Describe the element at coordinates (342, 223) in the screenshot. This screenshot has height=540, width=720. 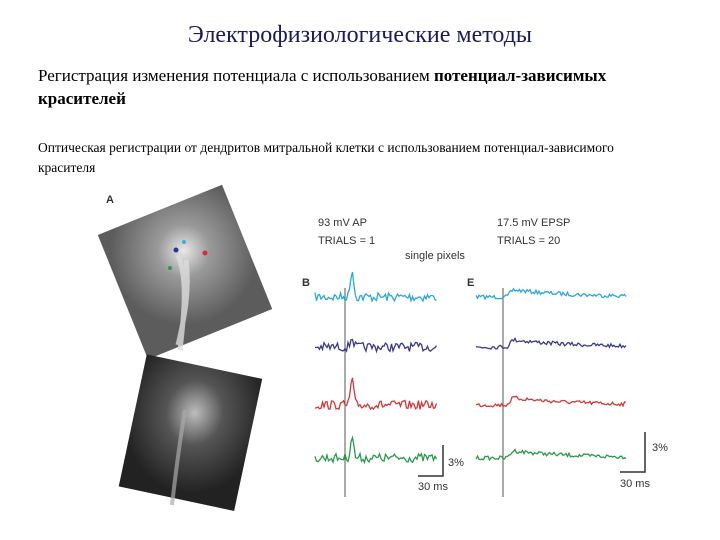
I see `panel-title: 93 mV AP` at that location.